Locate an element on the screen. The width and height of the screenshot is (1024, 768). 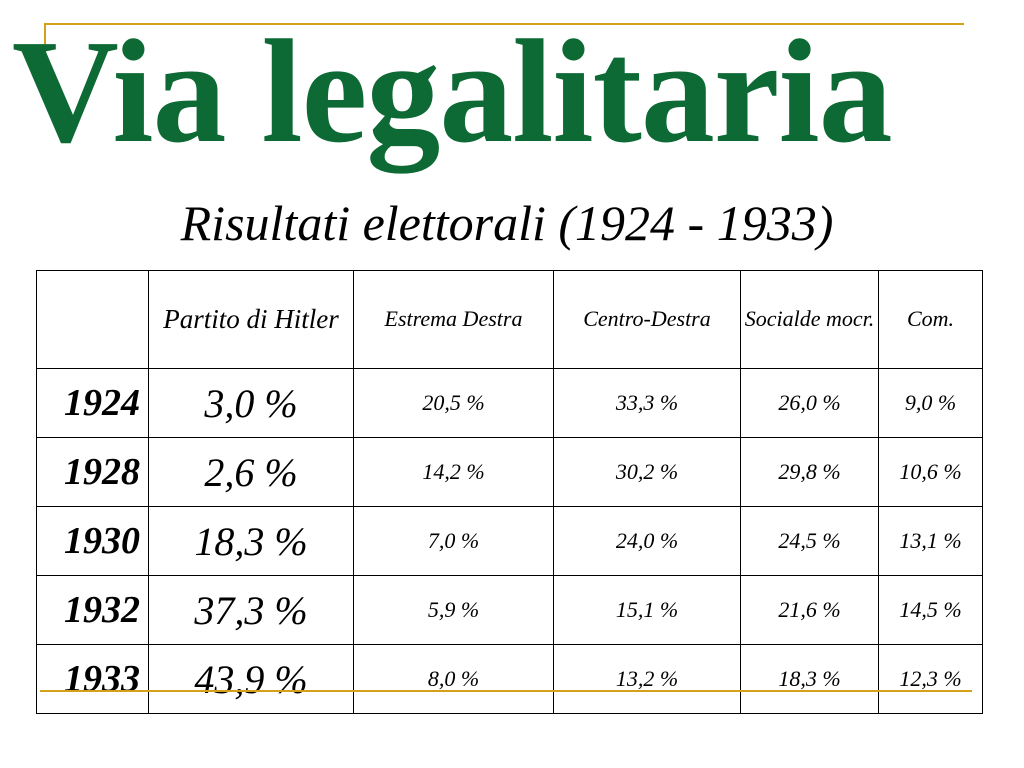
communists-cell: 9,0 % is located at coordinates (930, 403).